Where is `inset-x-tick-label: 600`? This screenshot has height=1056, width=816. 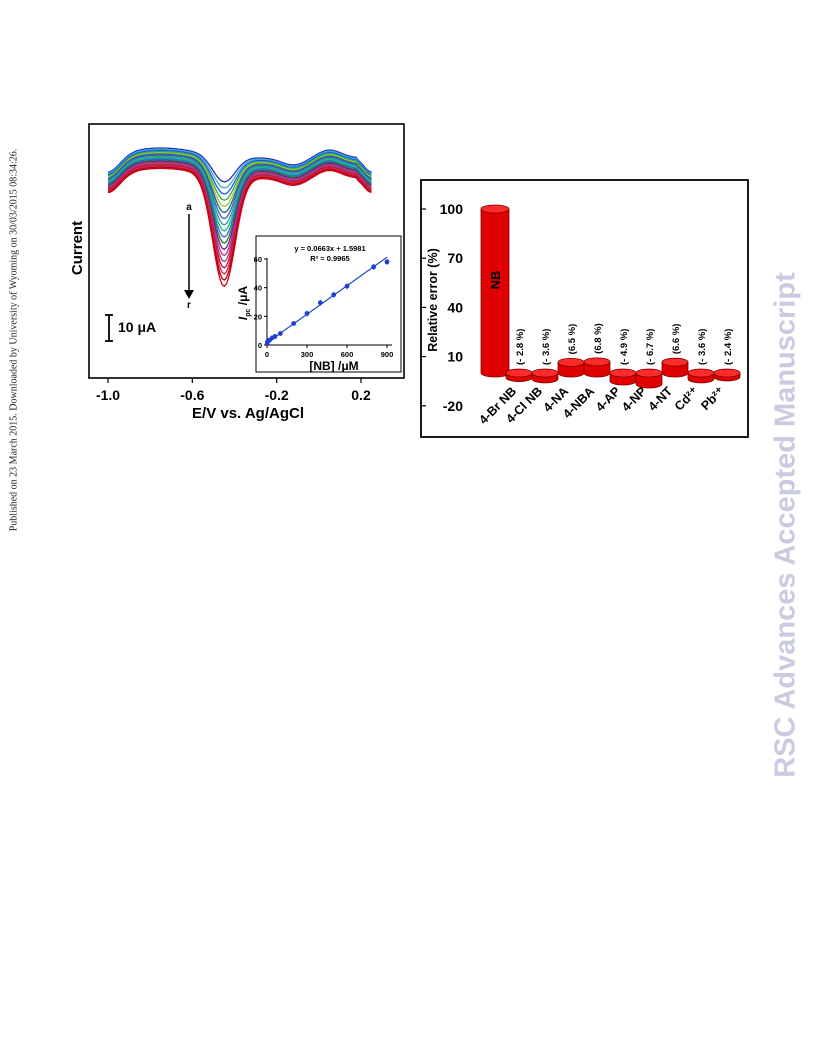 inset-x-tick-label: 600 is located at coordinates (347, 354).